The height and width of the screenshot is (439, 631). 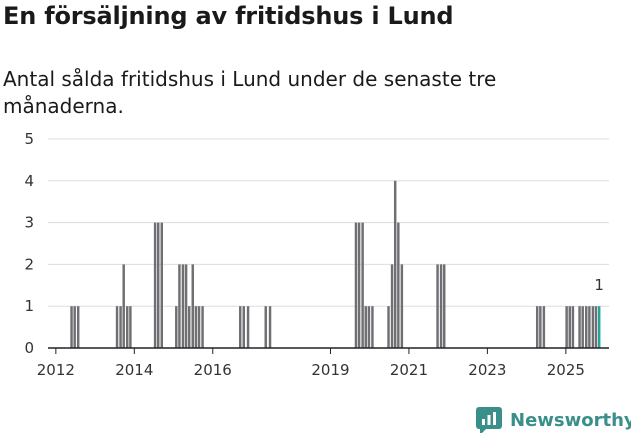 I want to click on bar-value-label: 1, so click(x=599, y=285).